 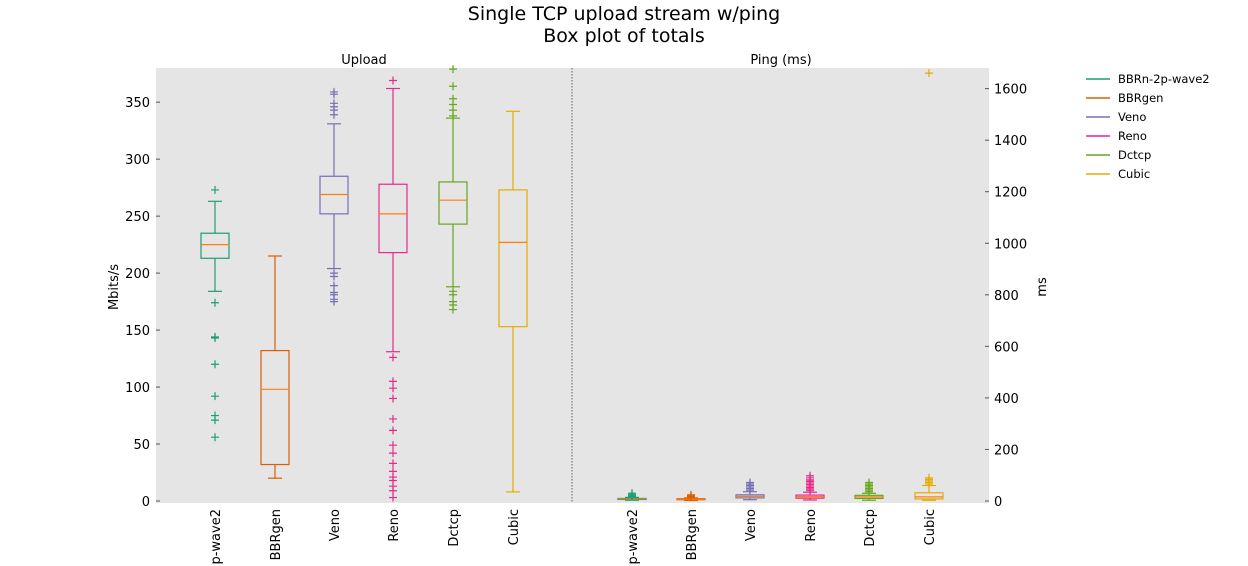 What do you see at coordinates (1006, 450) in the screenshot?
I see `y-tick-label-right: 200` at bounding box center [1006, 450].